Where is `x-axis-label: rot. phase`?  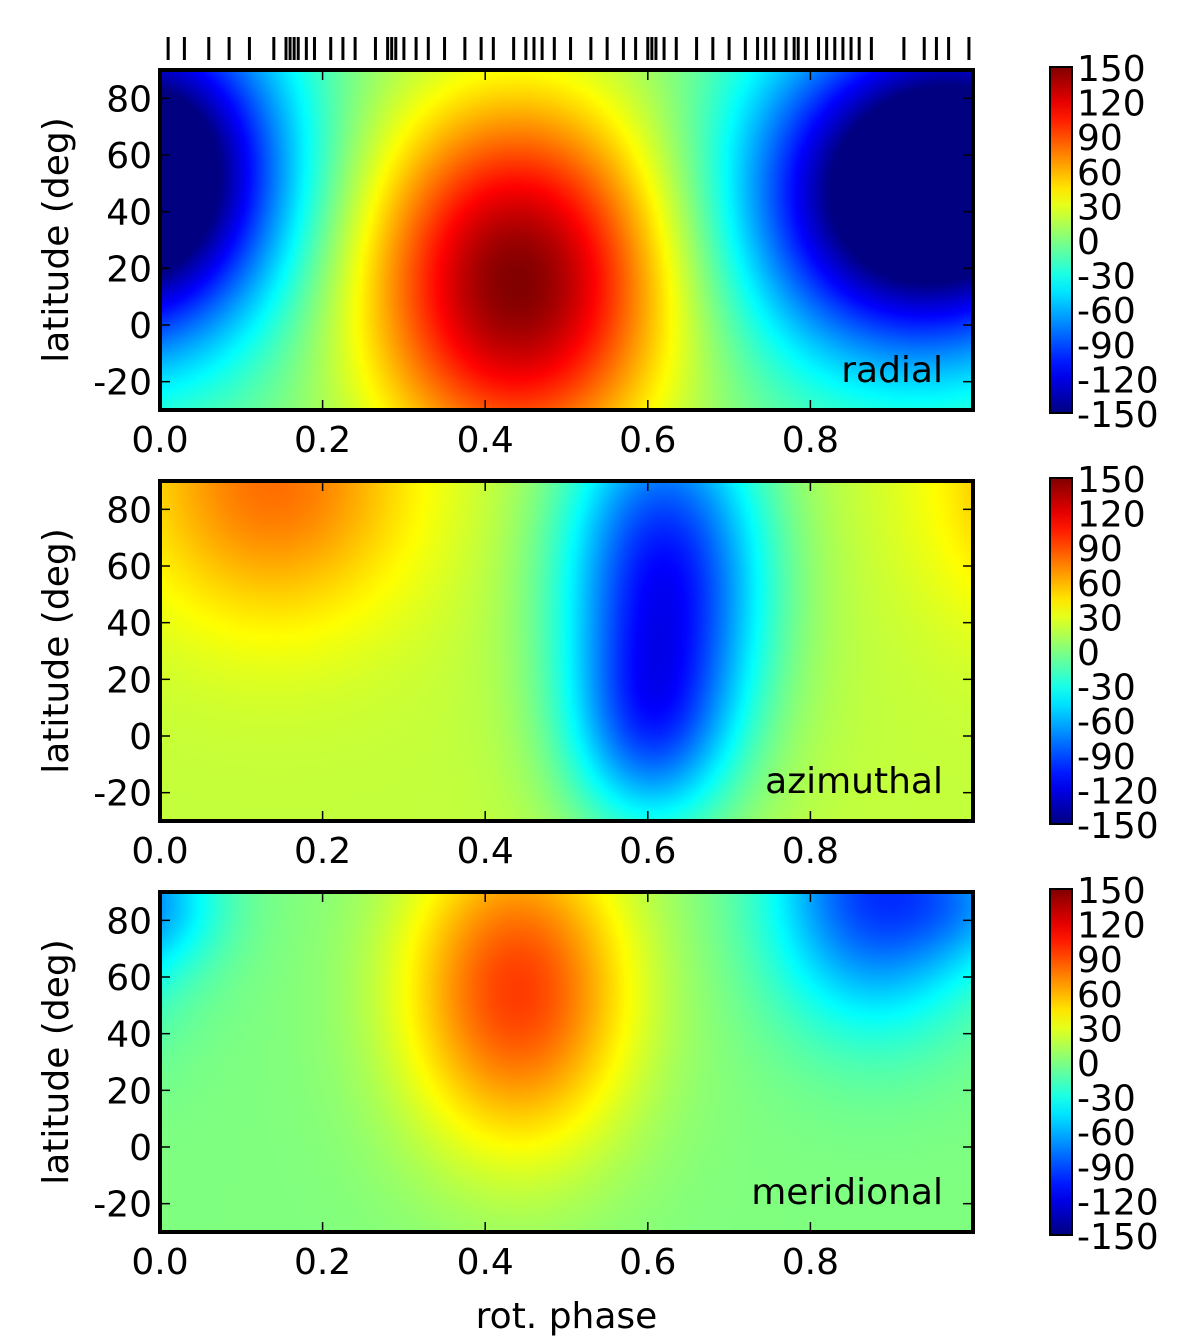
x-axis-label: rot. phase is located at coordinates (567, 1316).